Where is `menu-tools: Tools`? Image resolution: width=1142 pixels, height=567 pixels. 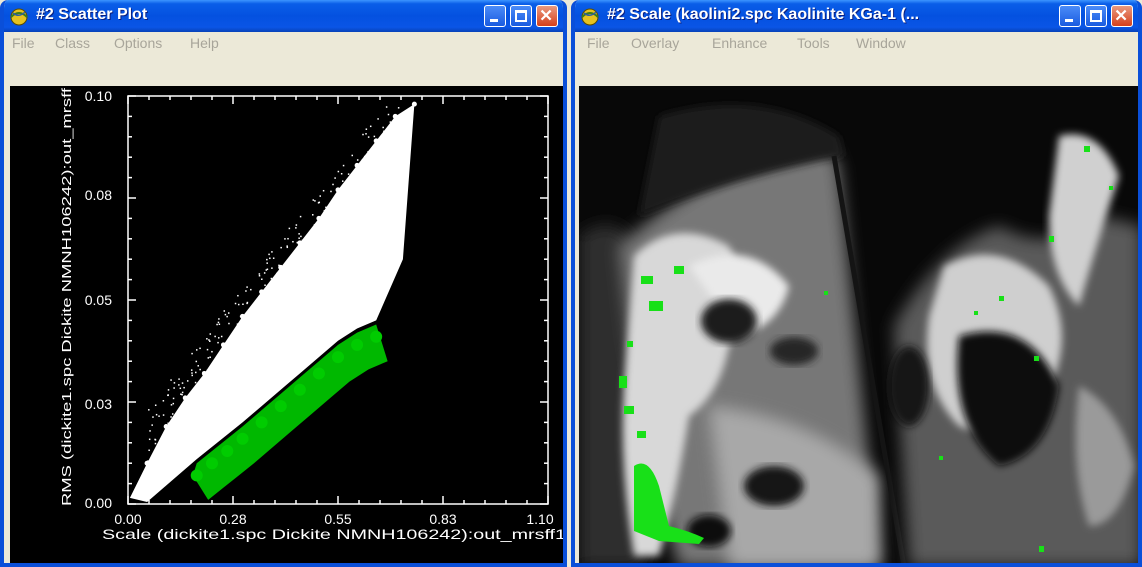
menu-tools: Tools is located at coordinates (813, 43).